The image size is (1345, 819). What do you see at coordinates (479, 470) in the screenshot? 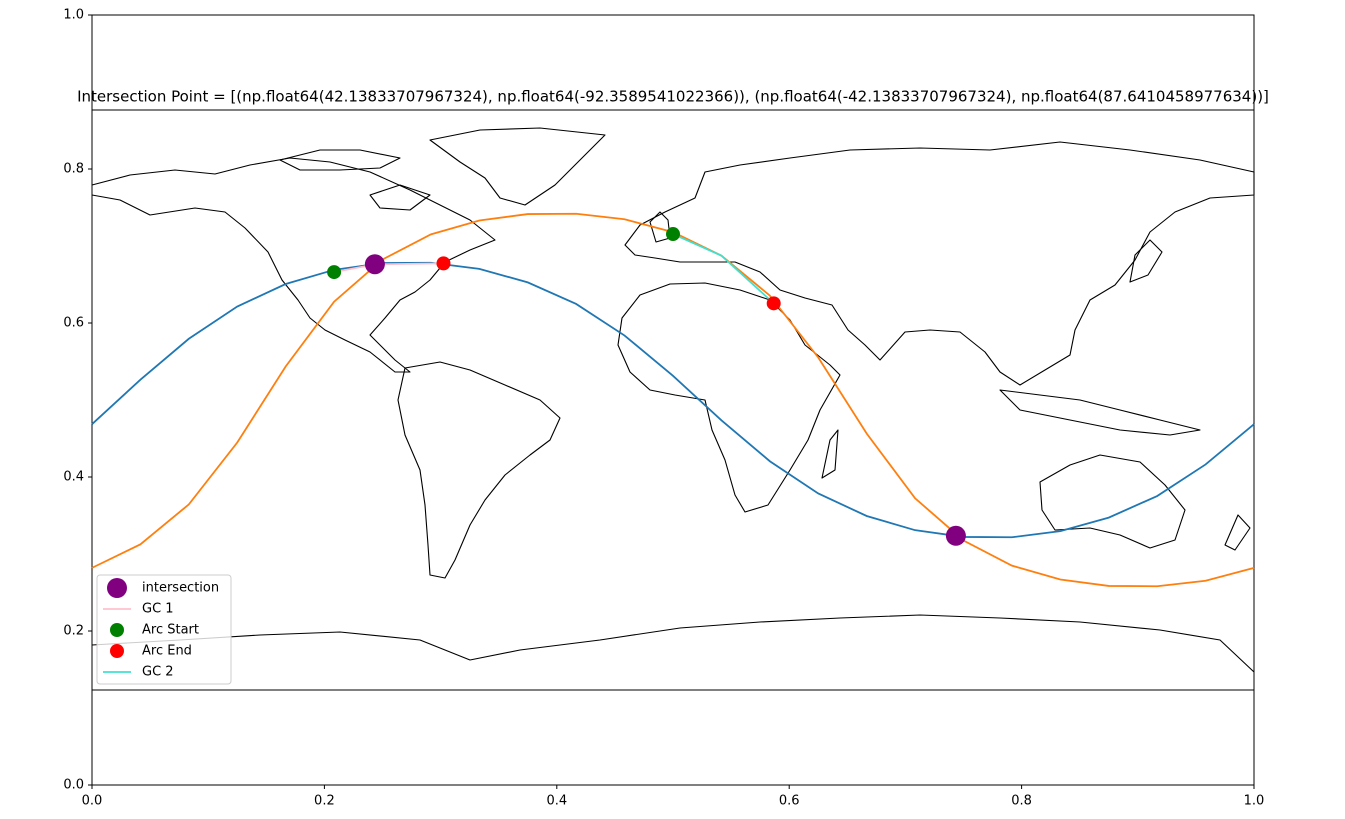
I see `south-america` at bounding box center [479, 470].